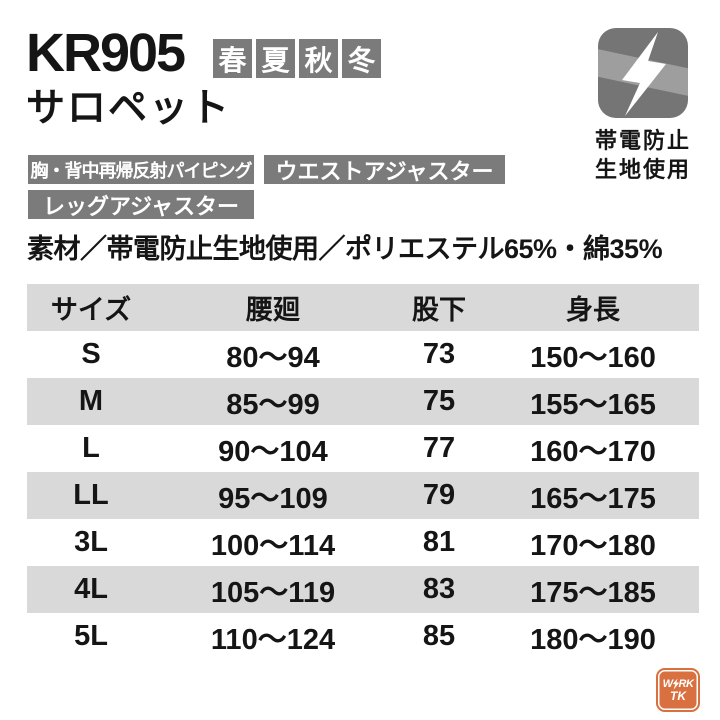 Image resolution: width=720 pixels, height=720 pixels. I want to click on height-cell: 155〜165, so click(593, 404).